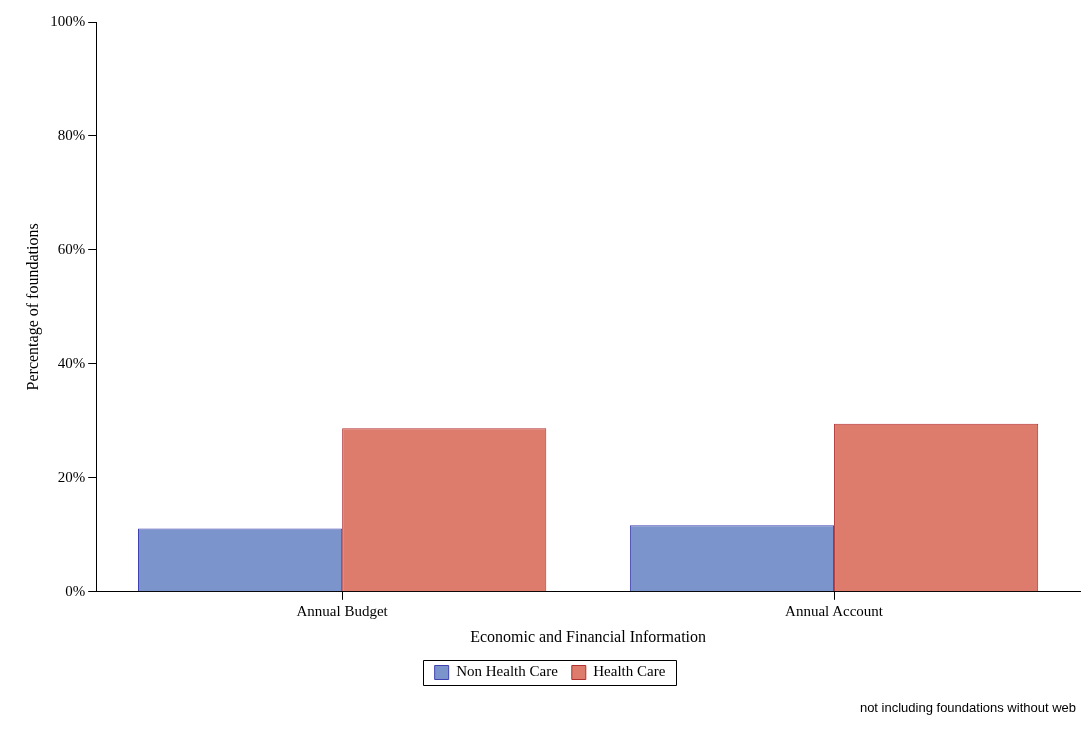 This screenshot has height=731, width=1090. Describe the element at coordinates (75, 590) in the screenshot. I see `y-tick-label: 0%` at that location.